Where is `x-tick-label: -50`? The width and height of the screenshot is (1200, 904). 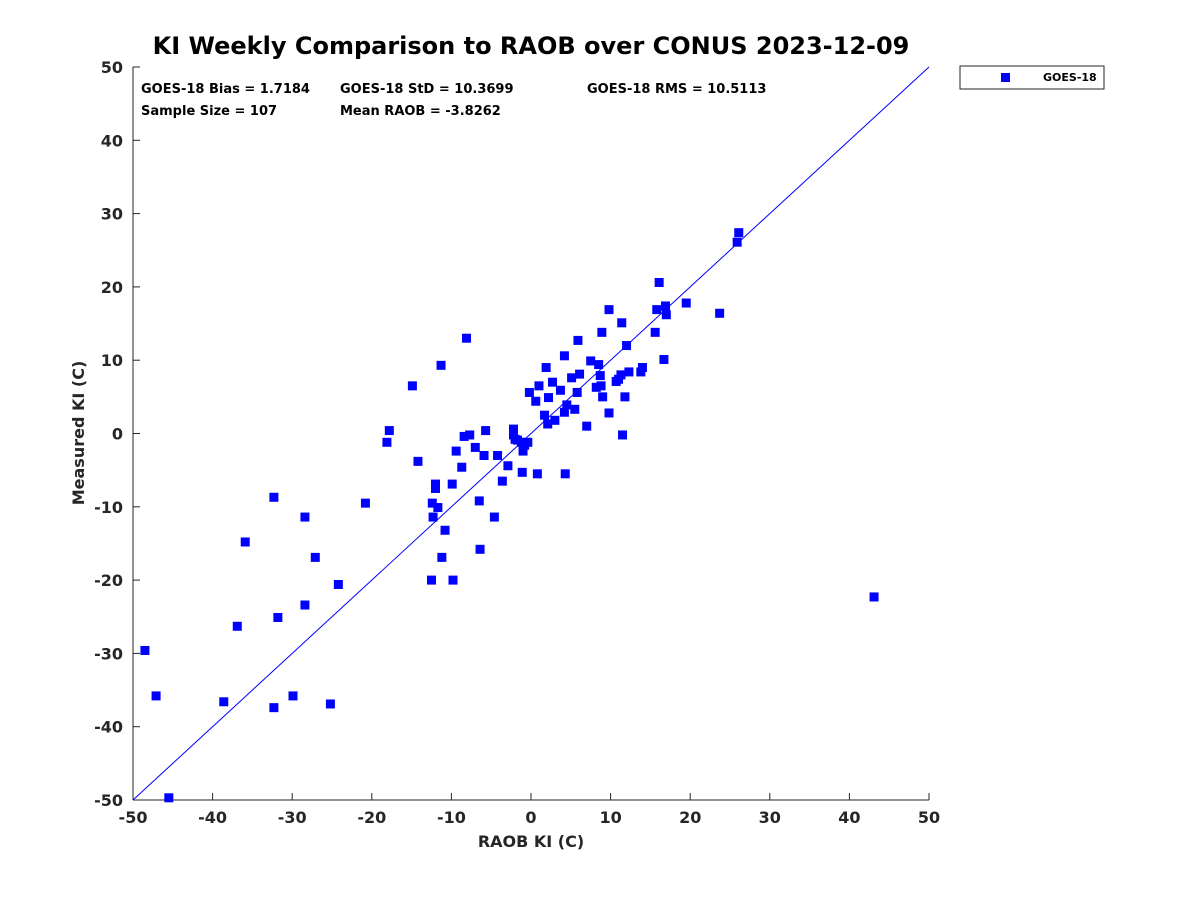
x-tick-label: -50 is located at coordinates (133, 817).